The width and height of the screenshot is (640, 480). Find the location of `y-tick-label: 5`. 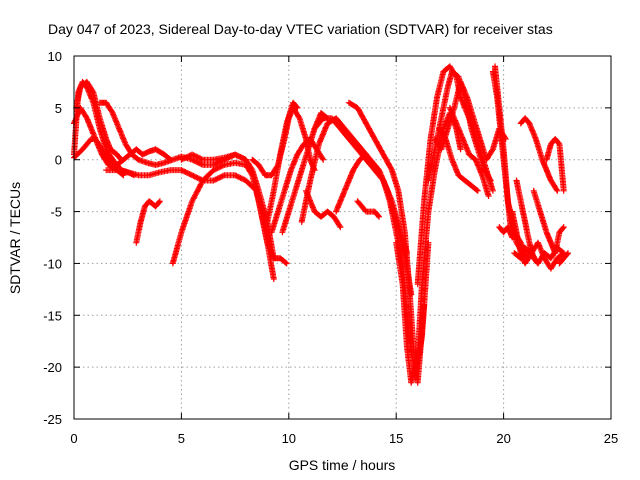

y-tick-label: 5 is located at coordinates (58, 108).